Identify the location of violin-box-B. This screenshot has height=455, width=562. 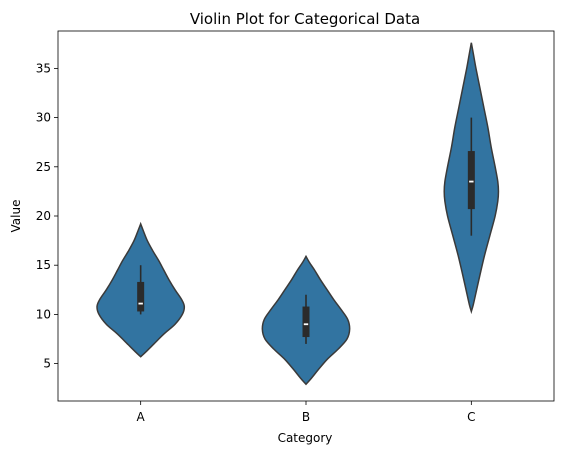
(306, 322).